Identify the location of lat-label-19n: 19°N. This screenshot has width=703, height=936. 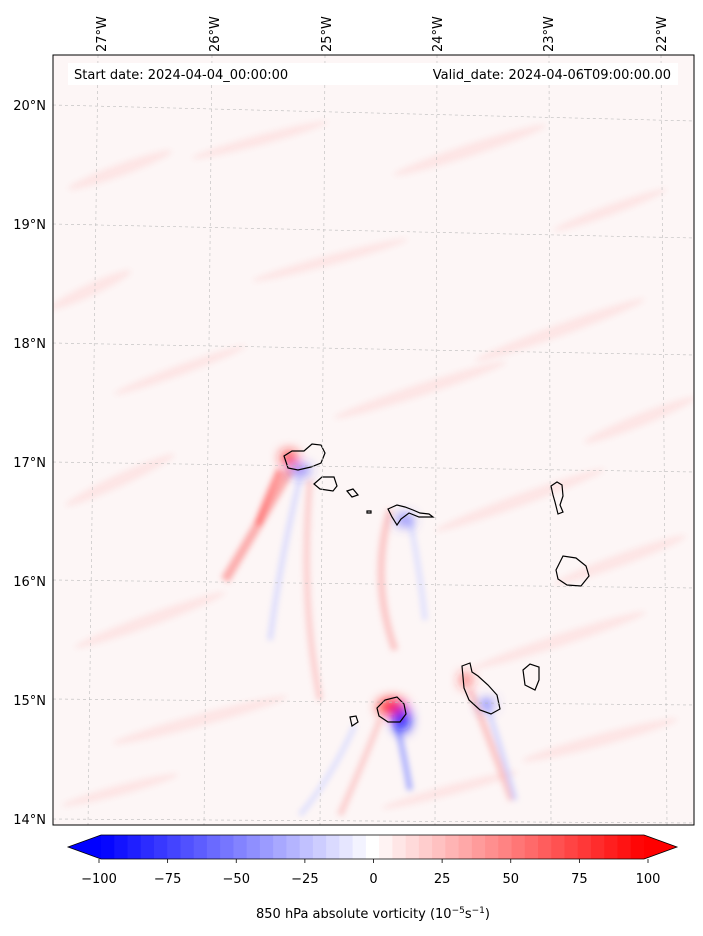
(29, 225).